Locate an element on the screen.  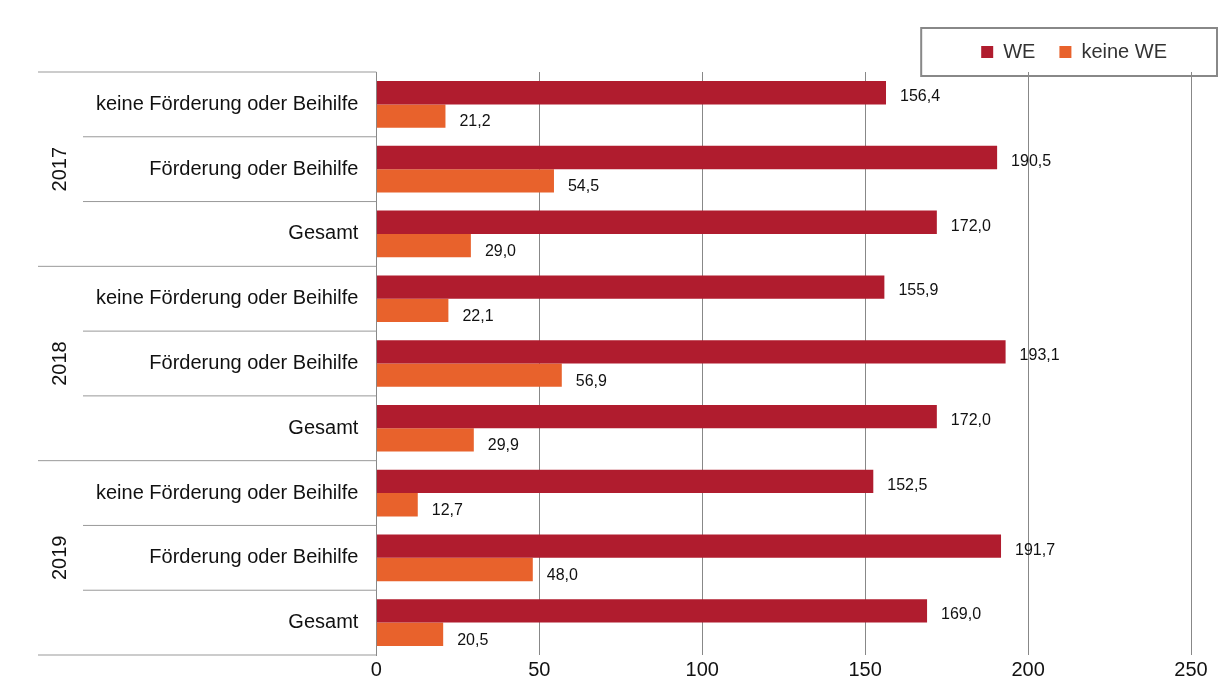
data-label: 169,0 is located at coordinates (961, 614).